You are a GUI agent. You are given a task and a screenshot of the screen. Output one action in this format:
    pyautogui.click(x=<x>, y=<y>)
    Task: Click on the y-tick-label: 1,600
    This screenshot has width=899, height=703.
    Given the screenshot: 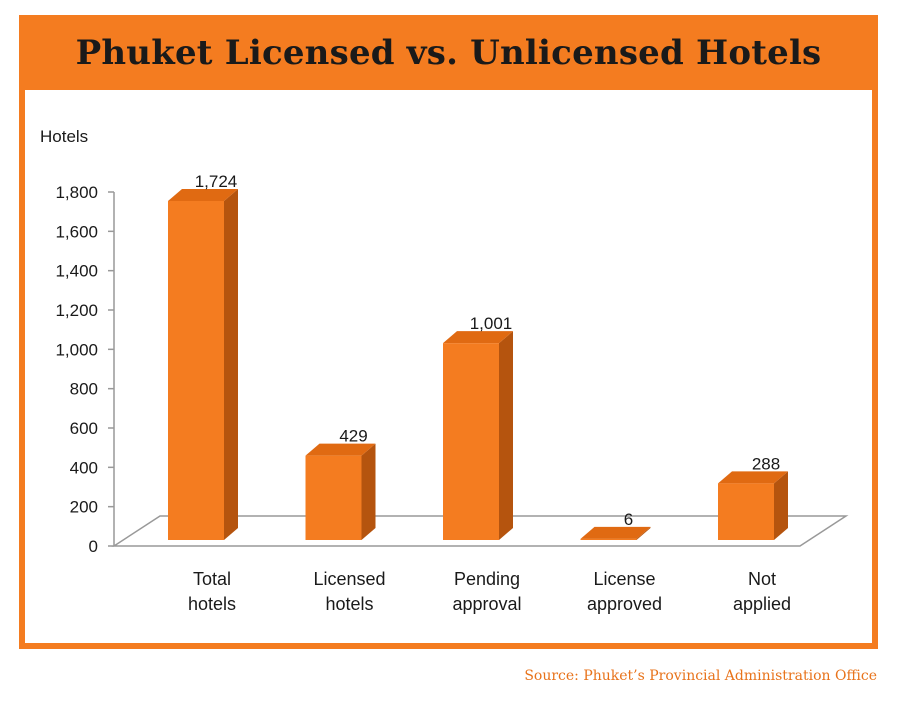 What is the action you would take?
    pyautogui.click(x=76, y=231)
    